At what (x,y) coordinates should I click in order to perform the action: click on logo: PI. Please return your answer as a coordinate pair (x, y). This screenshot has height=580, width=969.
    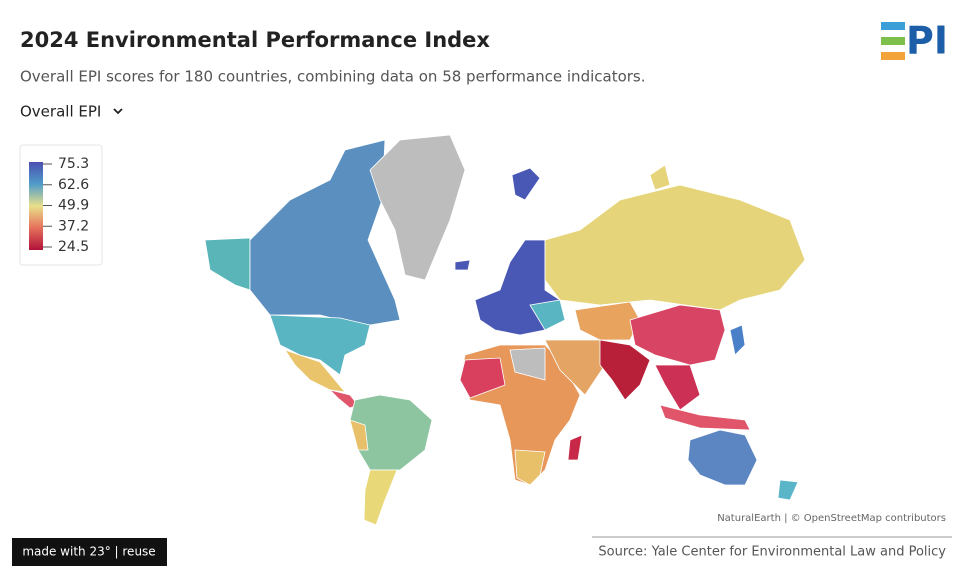
    Looking at the image, I should click on (914, 41).